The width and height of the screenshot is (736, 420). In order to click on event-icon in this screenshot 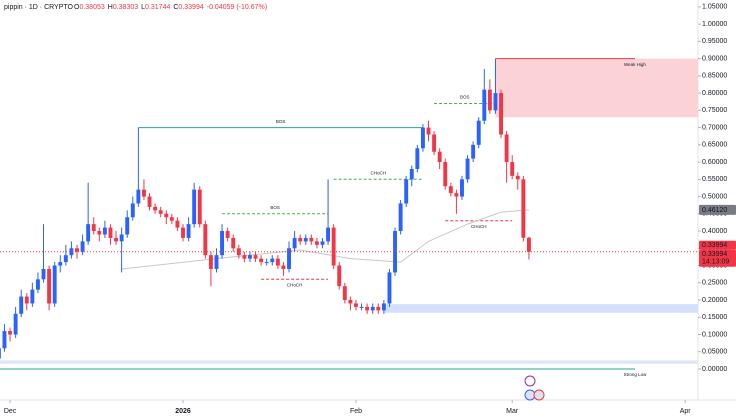, I will do `click(530, 381)`.